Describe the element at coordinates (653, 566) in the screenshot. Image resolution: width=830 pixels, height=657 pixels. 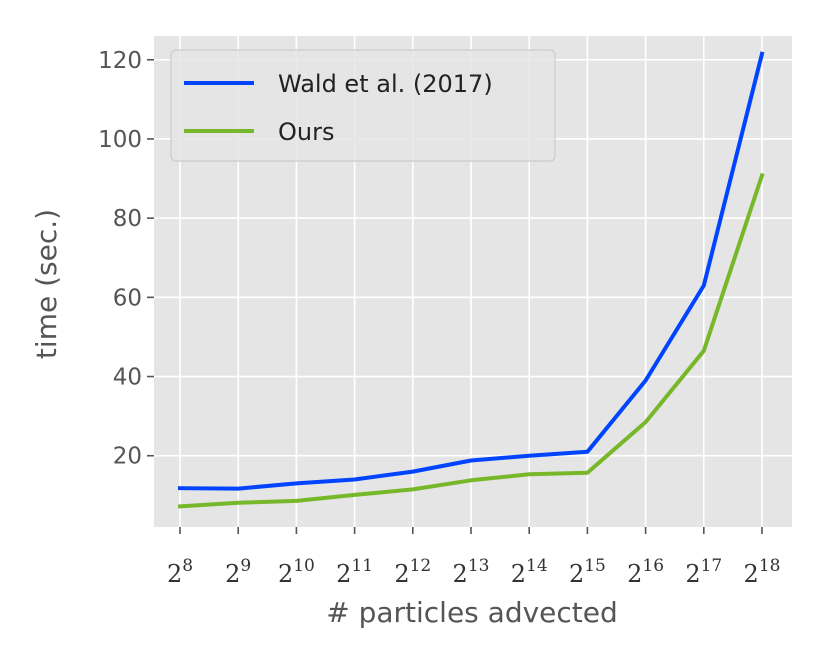
I see `x-tick-exponent: 16` at that location.